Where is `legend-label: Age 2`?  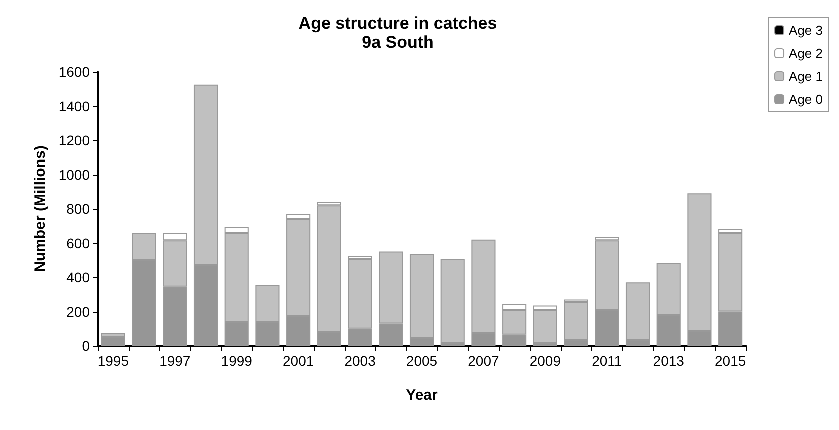 legend-label: Age 2 is located at coordinates (806, 53).